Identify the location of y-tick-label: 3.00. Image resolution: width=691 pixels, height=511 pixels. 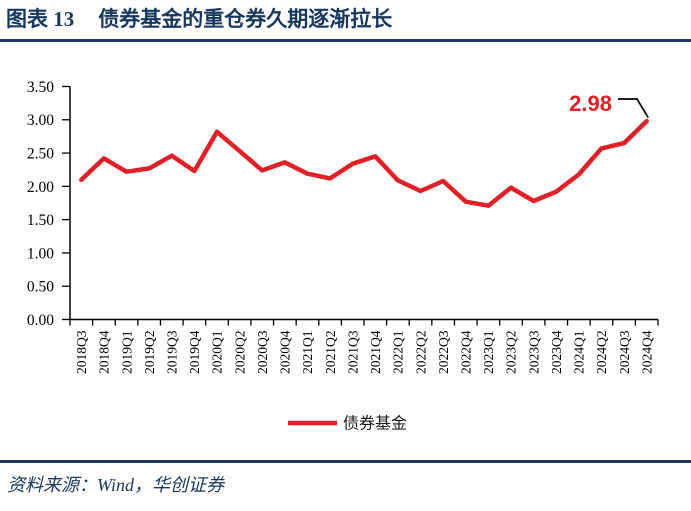
(40, 120).